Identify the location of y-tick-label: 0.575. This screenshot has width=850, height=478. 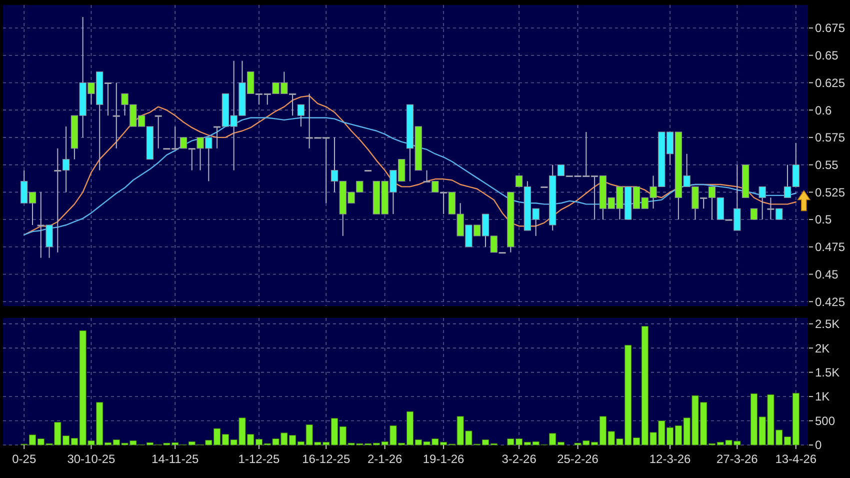
(830, 137).